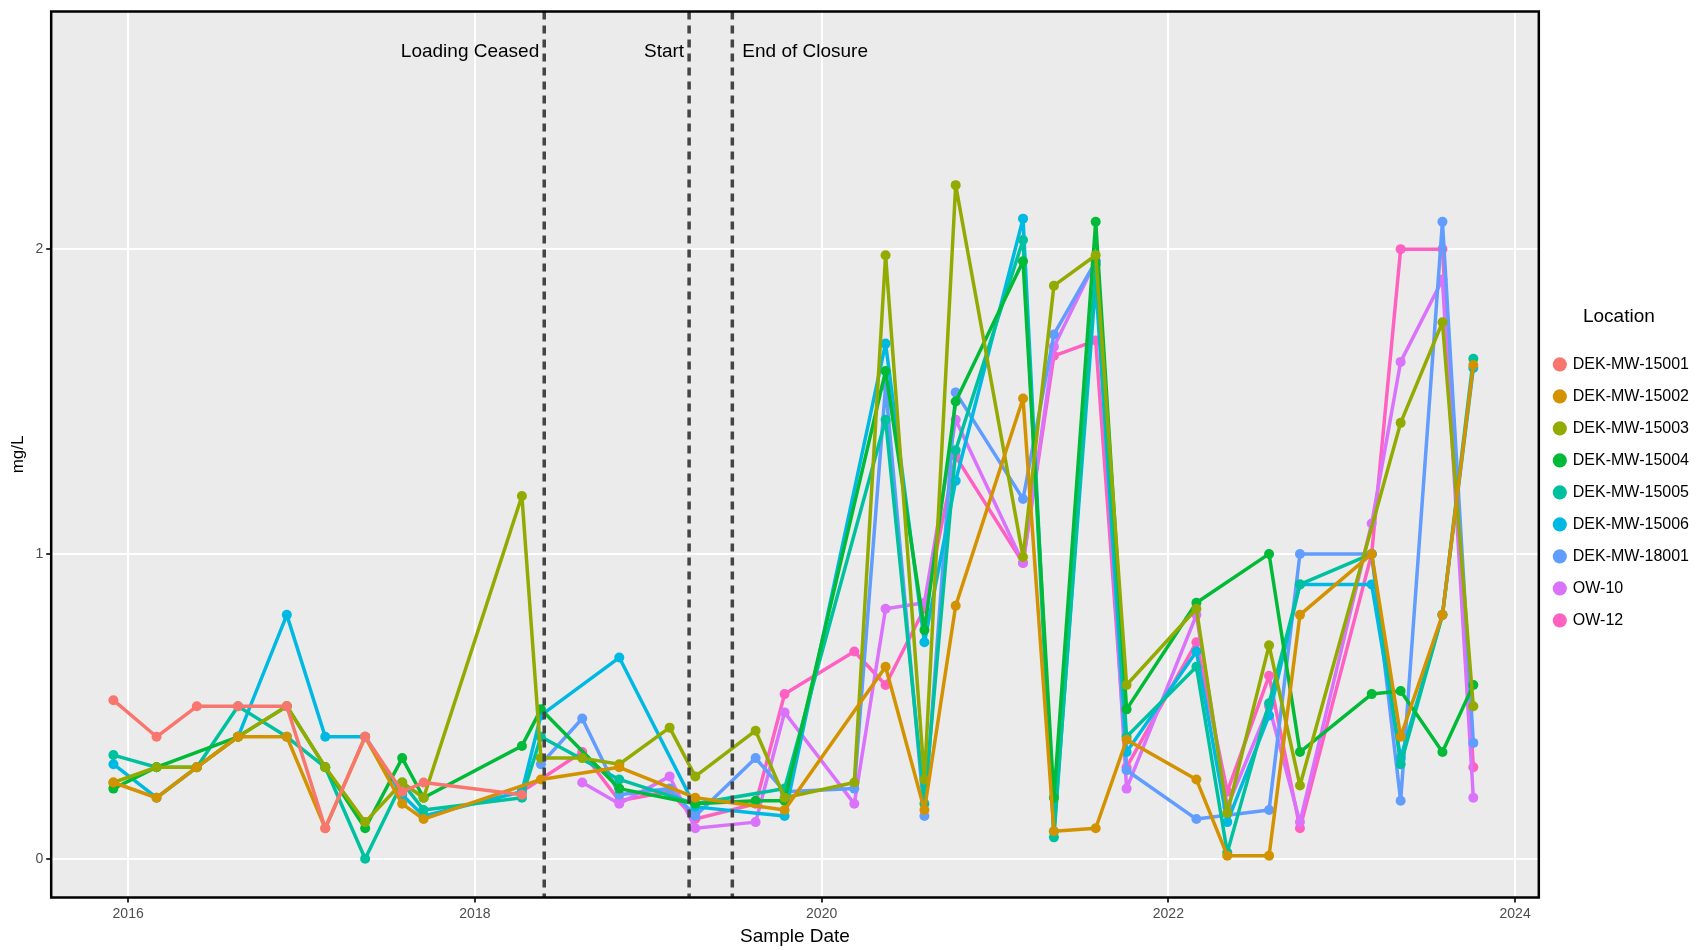 Image resolution: width=1703 pixels, height=950 pixels. I want to click on x-tick-label: 2022, so click(1168, 912).